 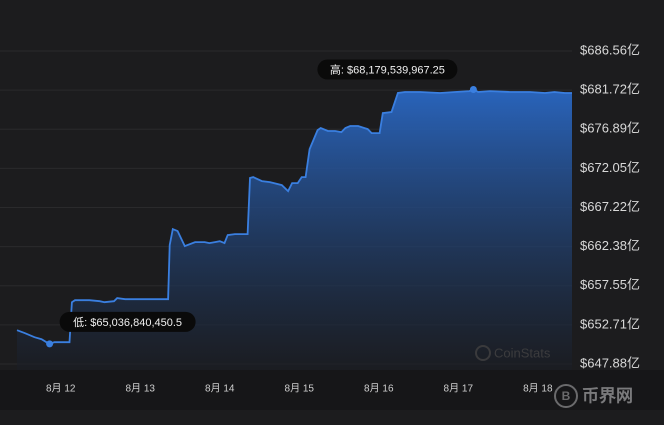 What do you see at coordinates (610, 245) in the screenshot?
I see `y-tick-label: $662.38亿` at bounding box center [610, 245].